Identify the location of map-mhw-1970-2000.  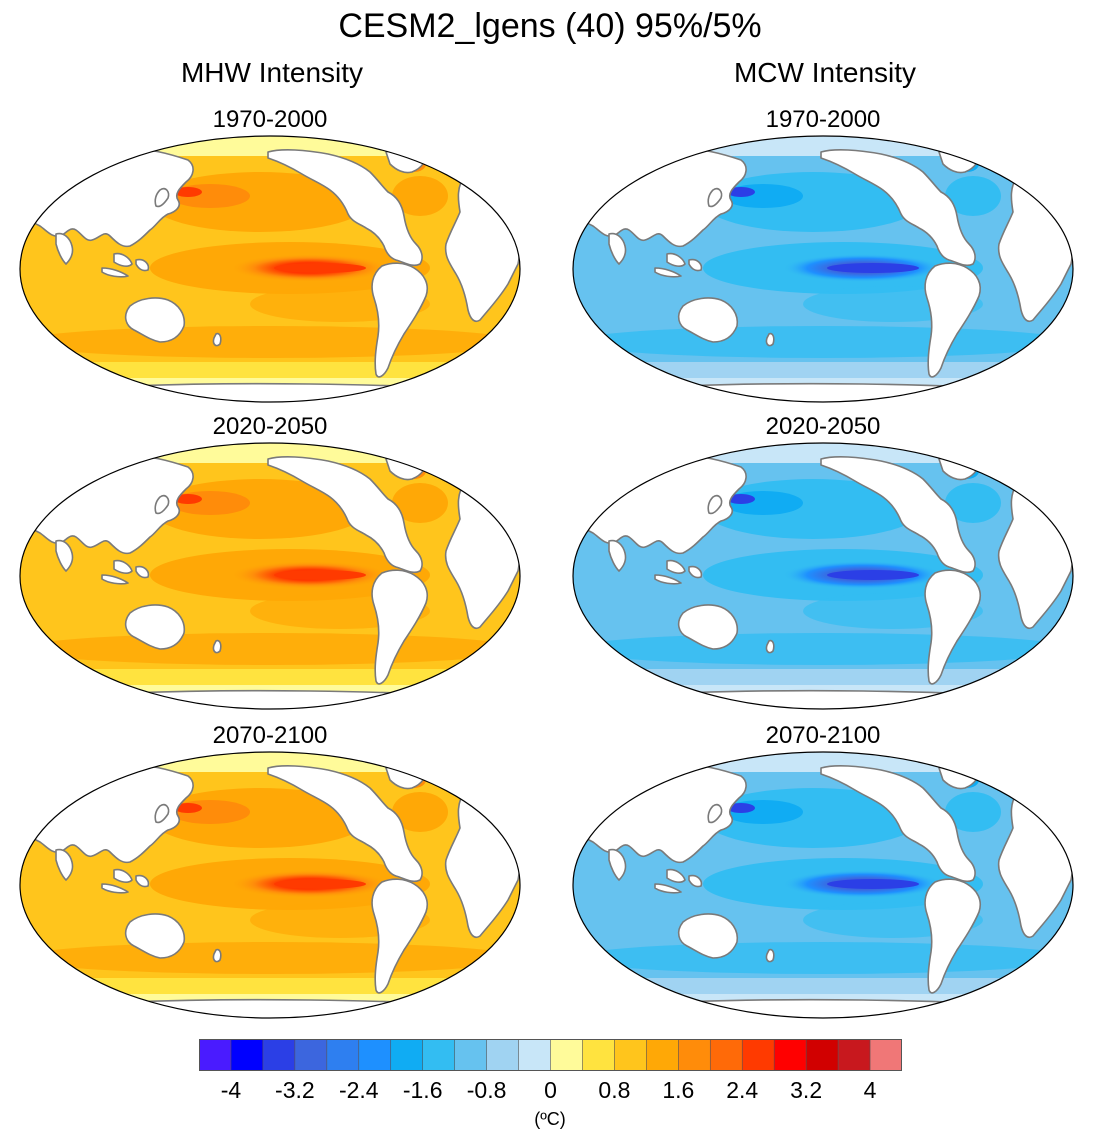
(270, 269).